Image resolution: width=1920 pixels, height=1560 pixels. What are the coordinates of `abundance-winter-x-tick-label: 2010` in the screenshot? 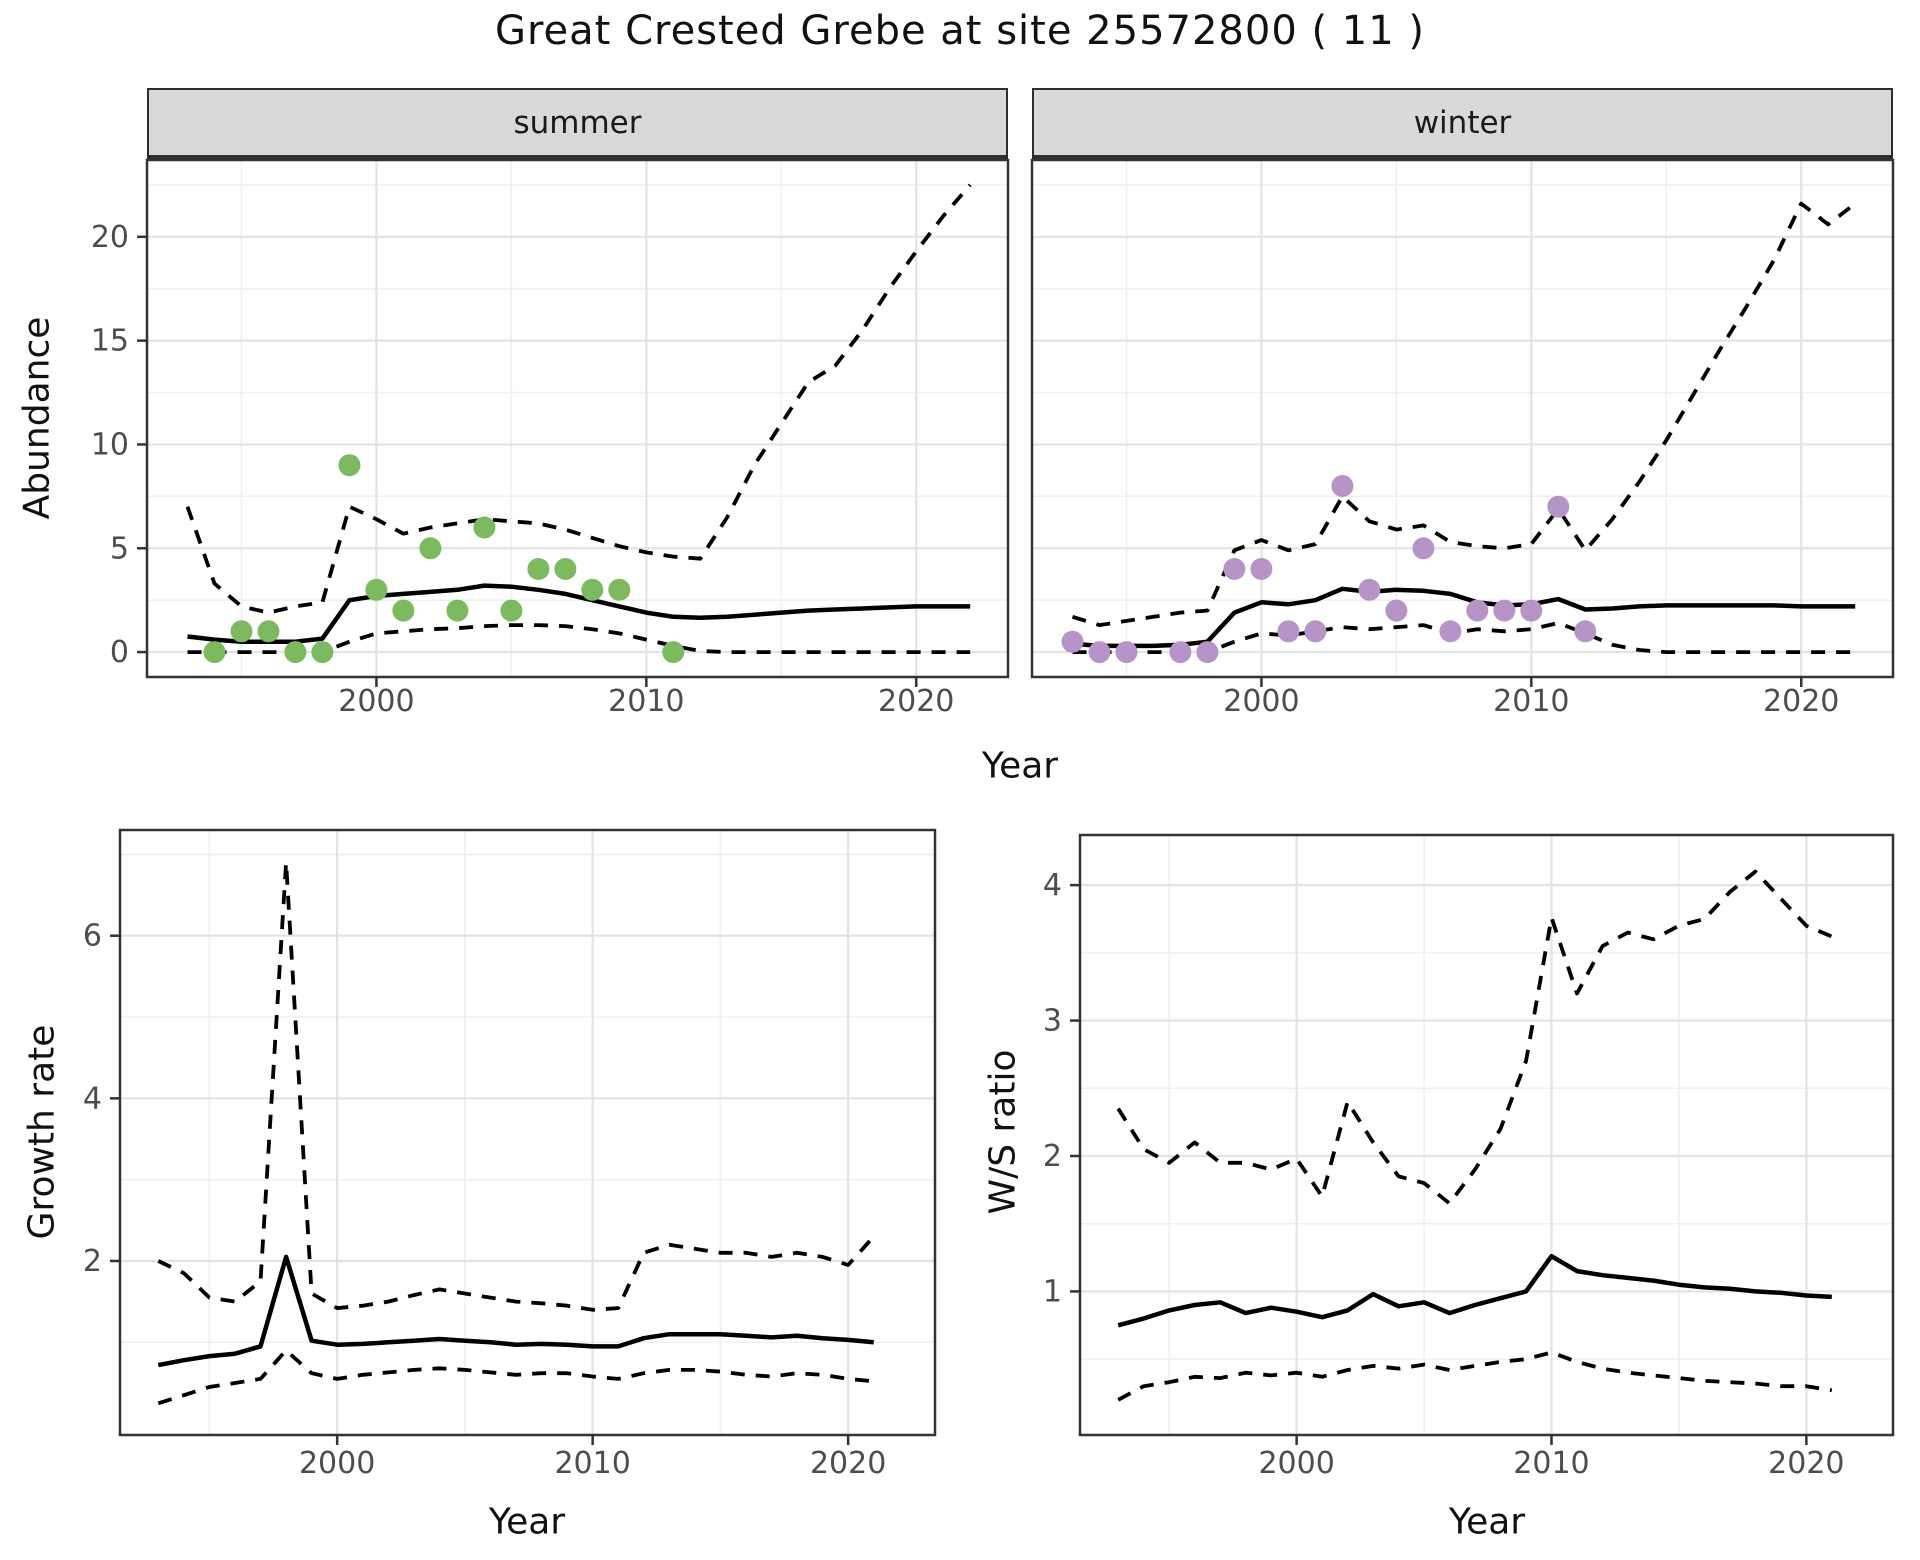 It's located at (1531, 701).